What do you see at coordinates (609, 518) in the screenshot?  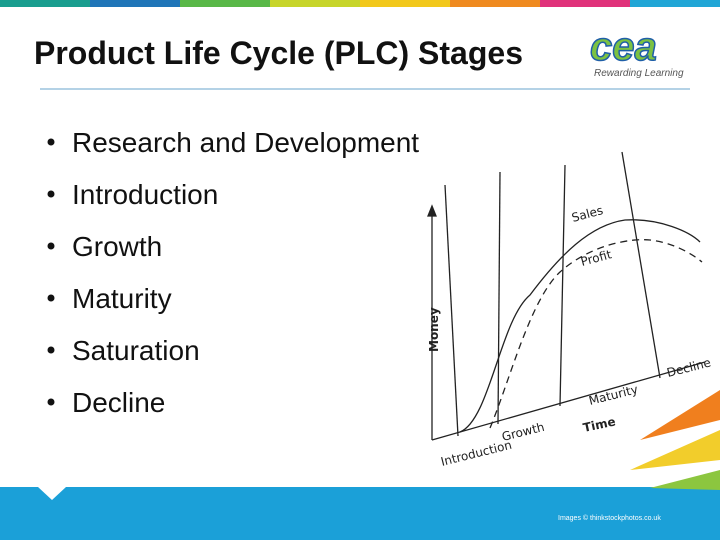 I see `image-credit: Images © thinkstockphotos.co.uk` at bounding box center [609, 518].